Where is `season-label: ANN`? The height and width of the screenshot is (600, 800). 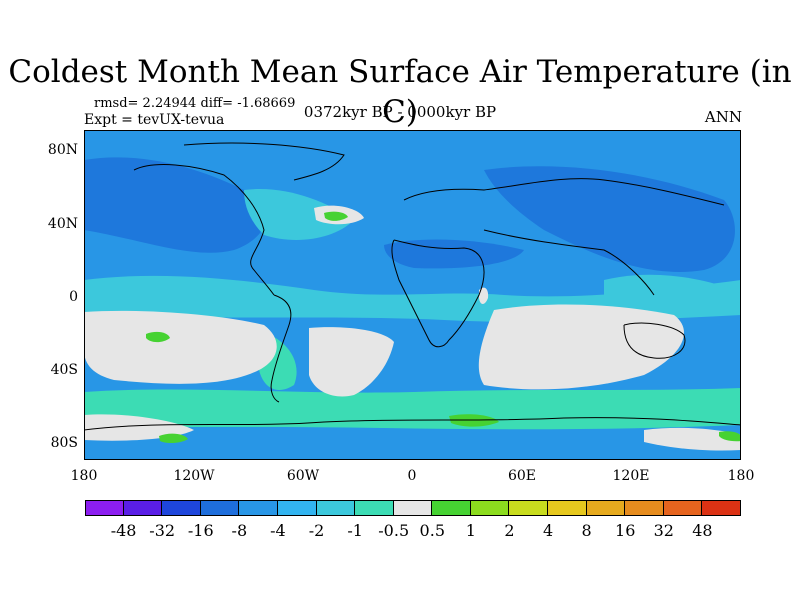 season-label: ANN is located at coordinates (723, 117).